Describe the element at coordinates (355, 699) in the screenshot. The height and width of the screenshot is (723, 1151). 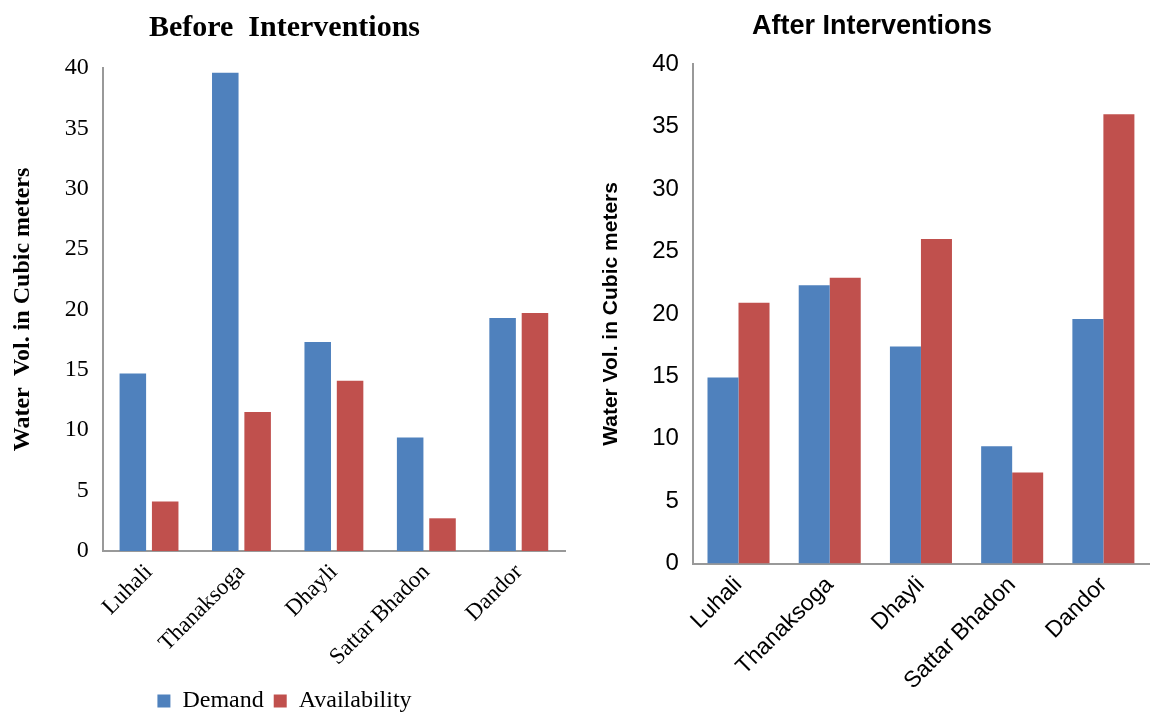
I see `legend-label: Availability` at that location.